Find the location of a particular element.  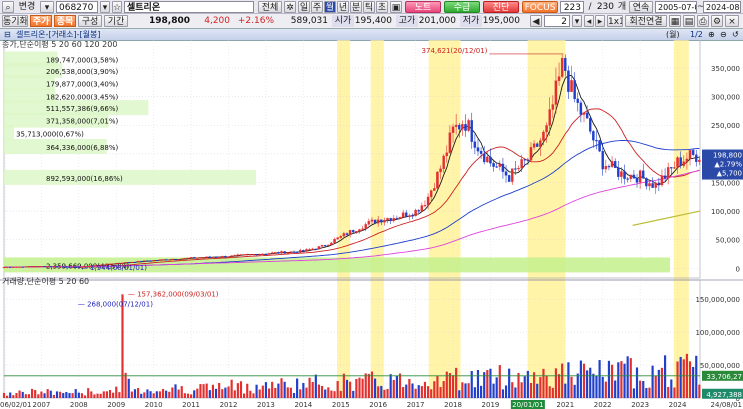

chevron-down-icon: ▾ is located at coordinates (47, 7).